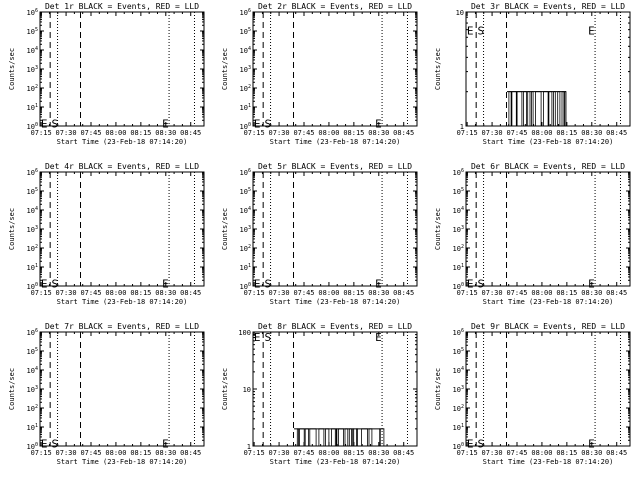 Image resolution: width=640 pixels, height=485 pixels. I want to click on events-trace, so click(339, 437).